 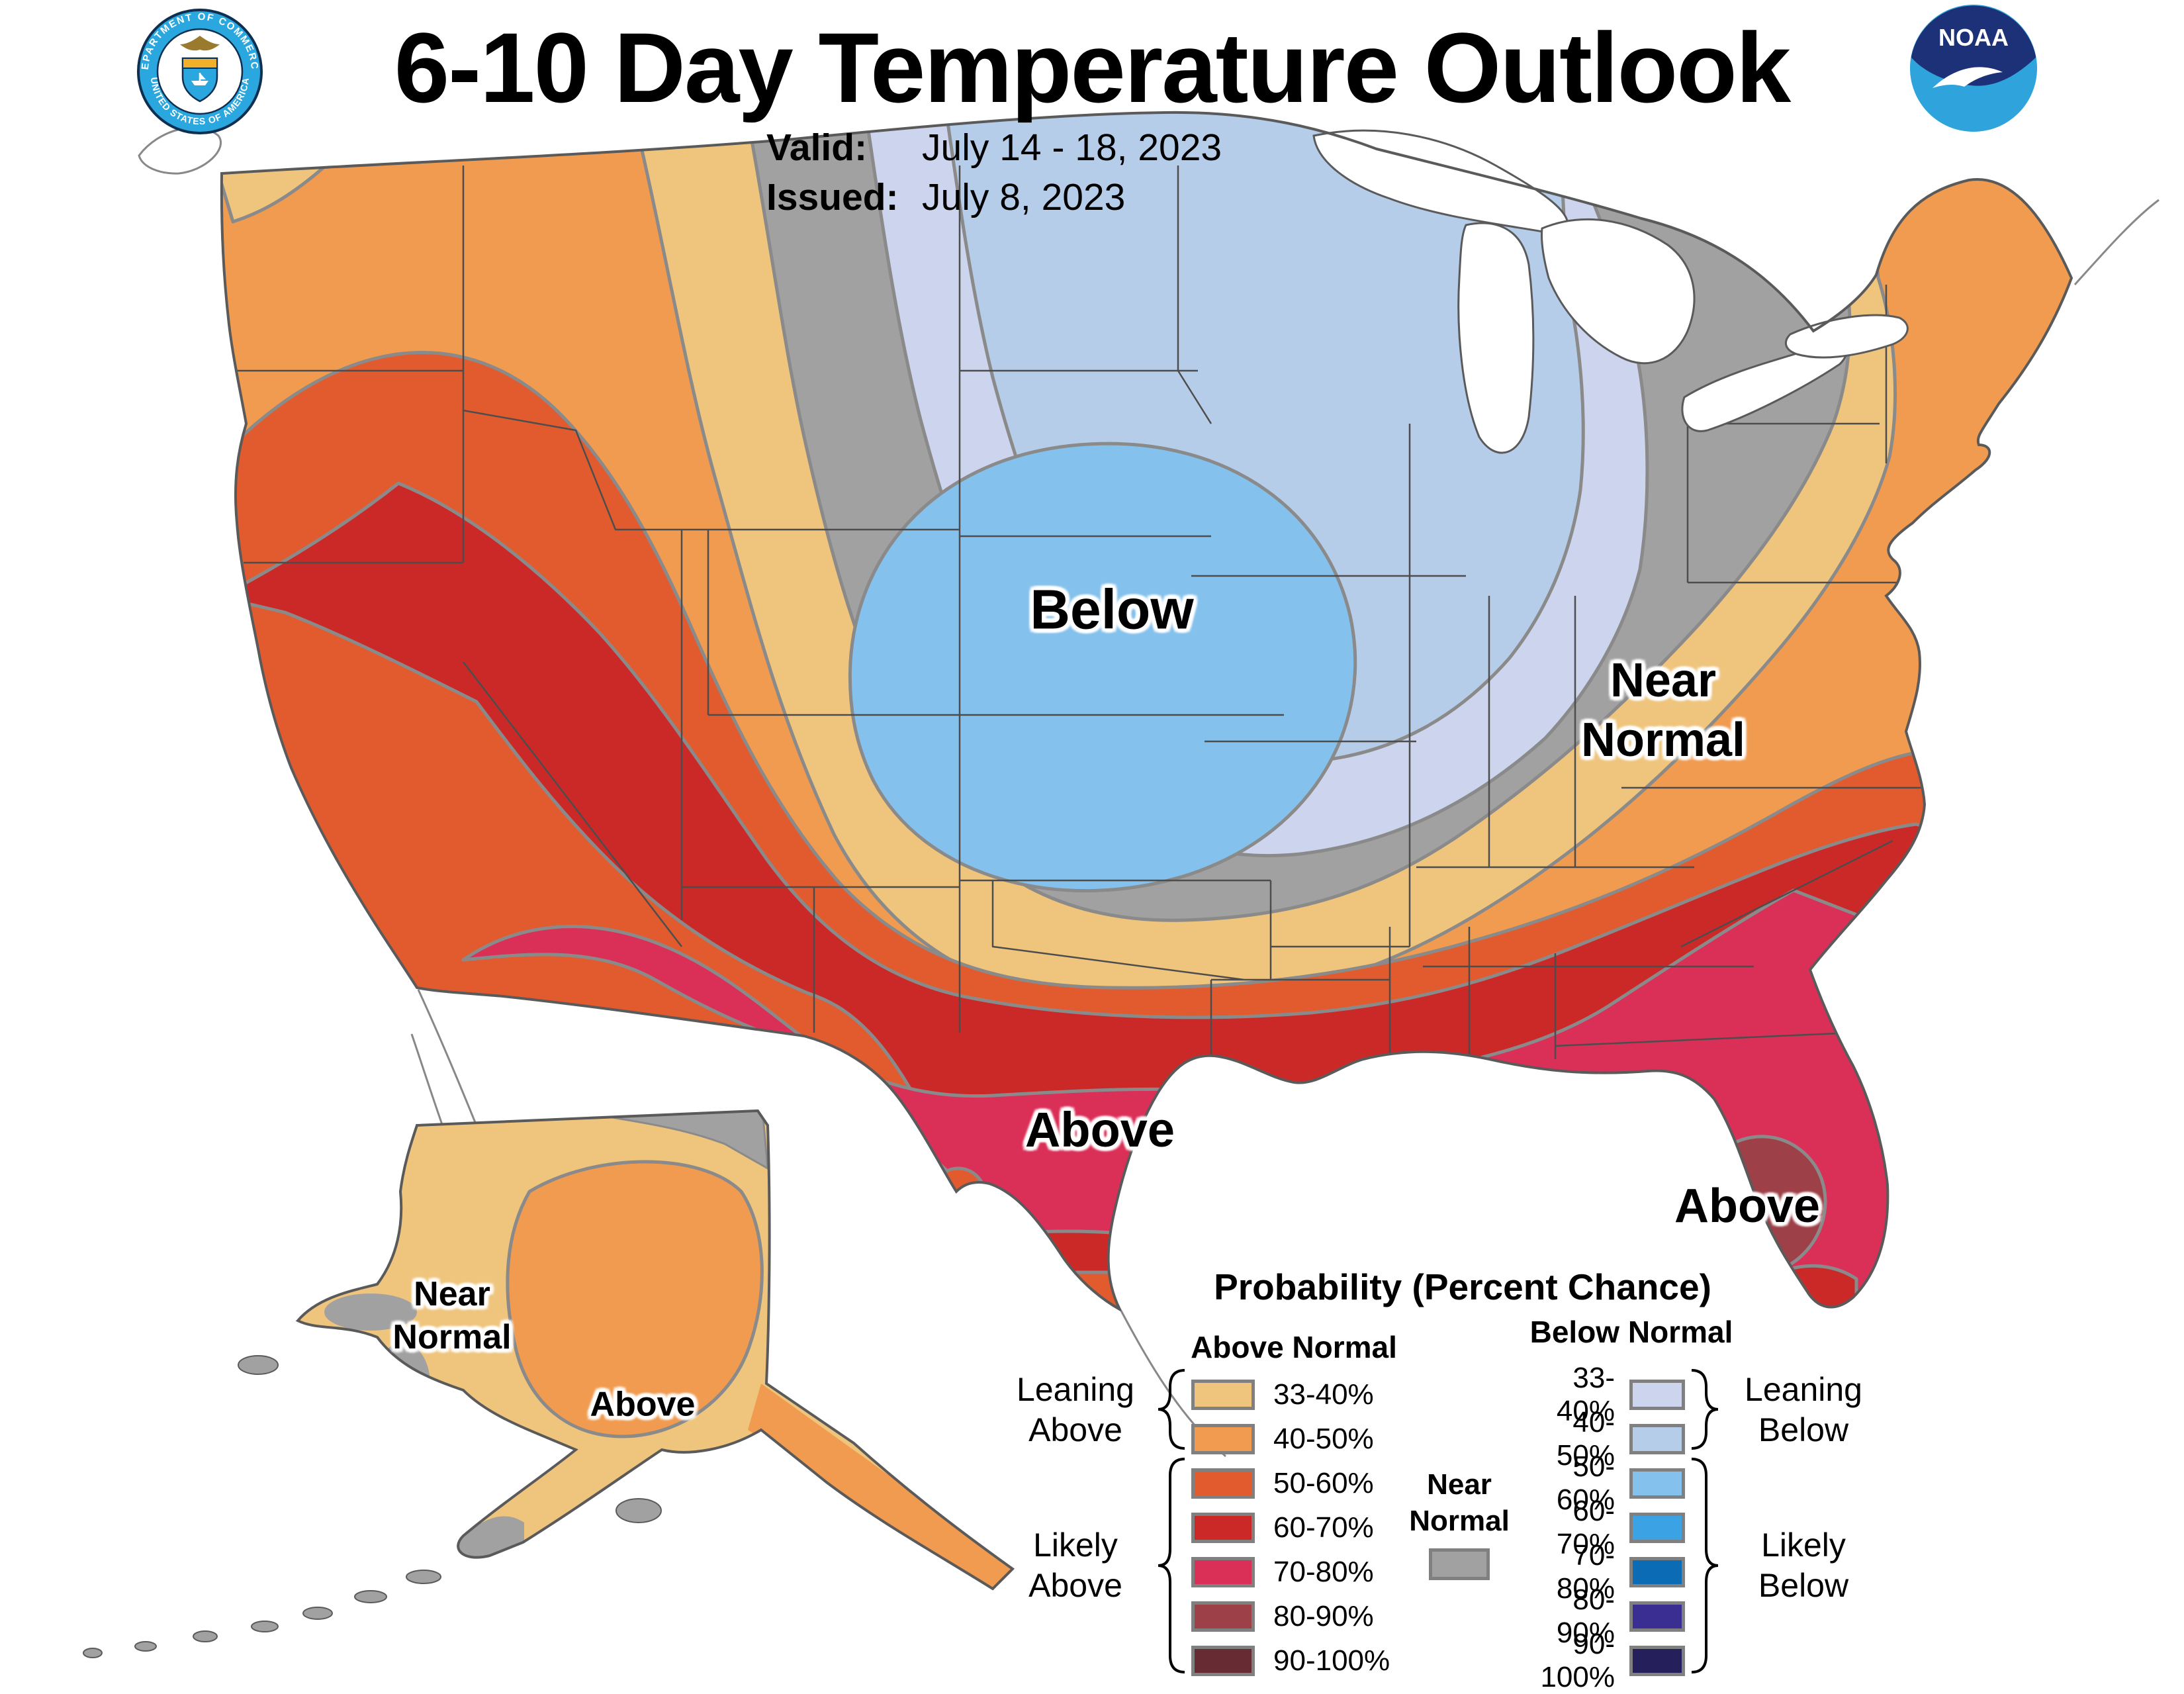 What do you see at coordinates (451, 1316) in the screenshot?
I see `map-label-near-normal-alaska: Near Normal` at bounding box center [451, 1316].